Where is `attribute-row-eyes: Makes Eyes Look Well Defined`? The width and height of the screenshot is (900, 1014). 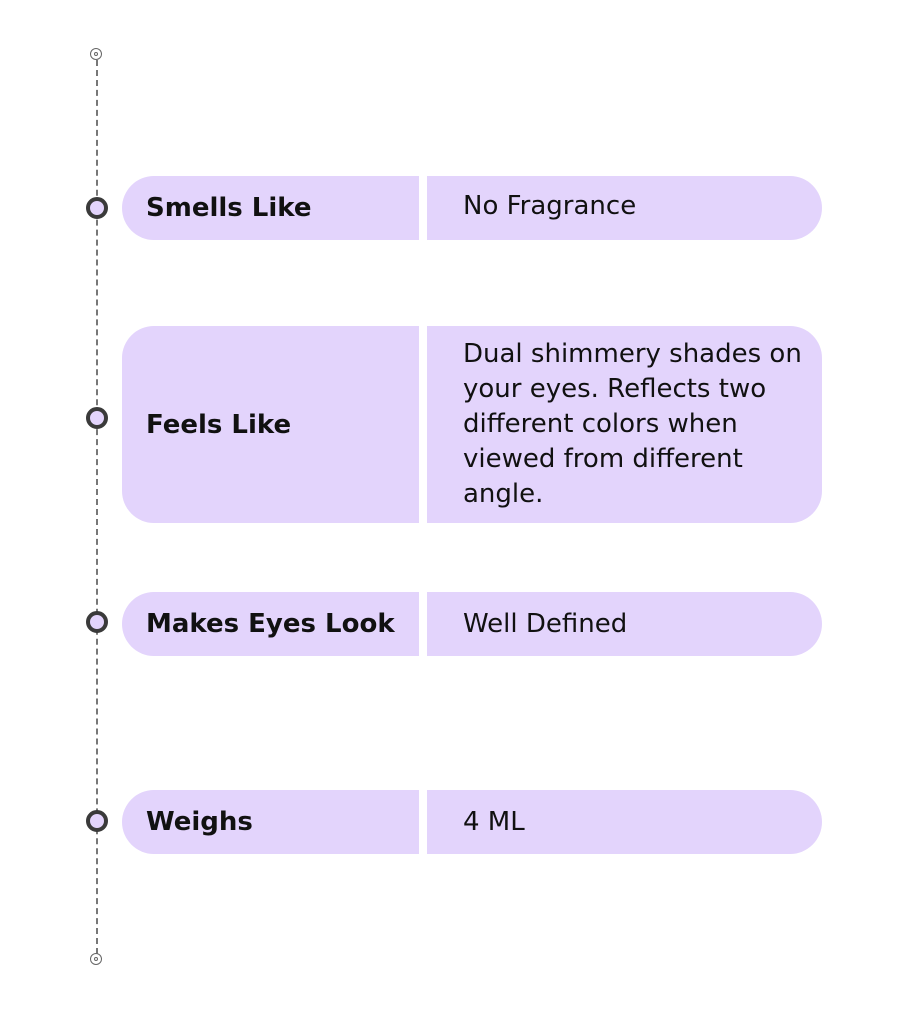
attribute-row-eyes: Makes Eyes Look Well Defined is located at coordinates (472, 624).